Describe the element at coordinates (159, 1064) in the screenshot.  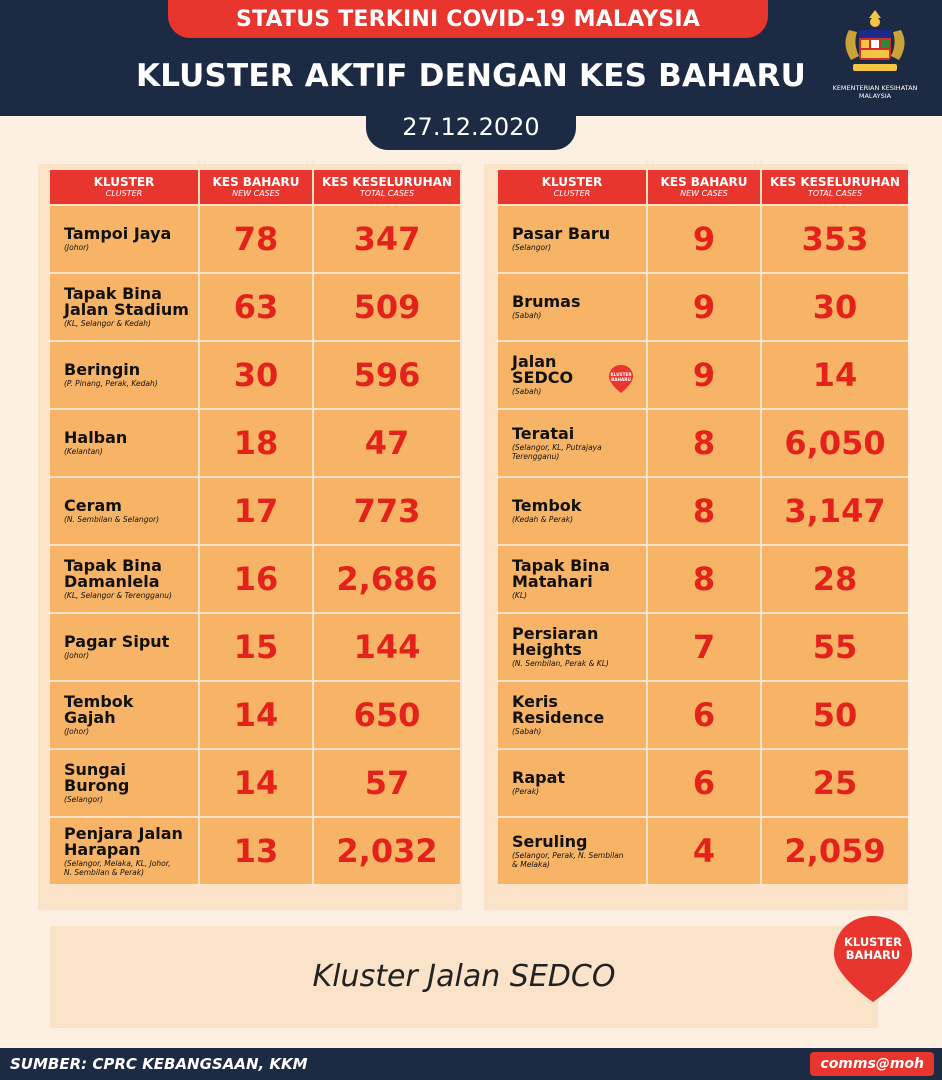
I see `source-credit: SUMBER: CPRC KEBANGSAAN, KKM` at that location.